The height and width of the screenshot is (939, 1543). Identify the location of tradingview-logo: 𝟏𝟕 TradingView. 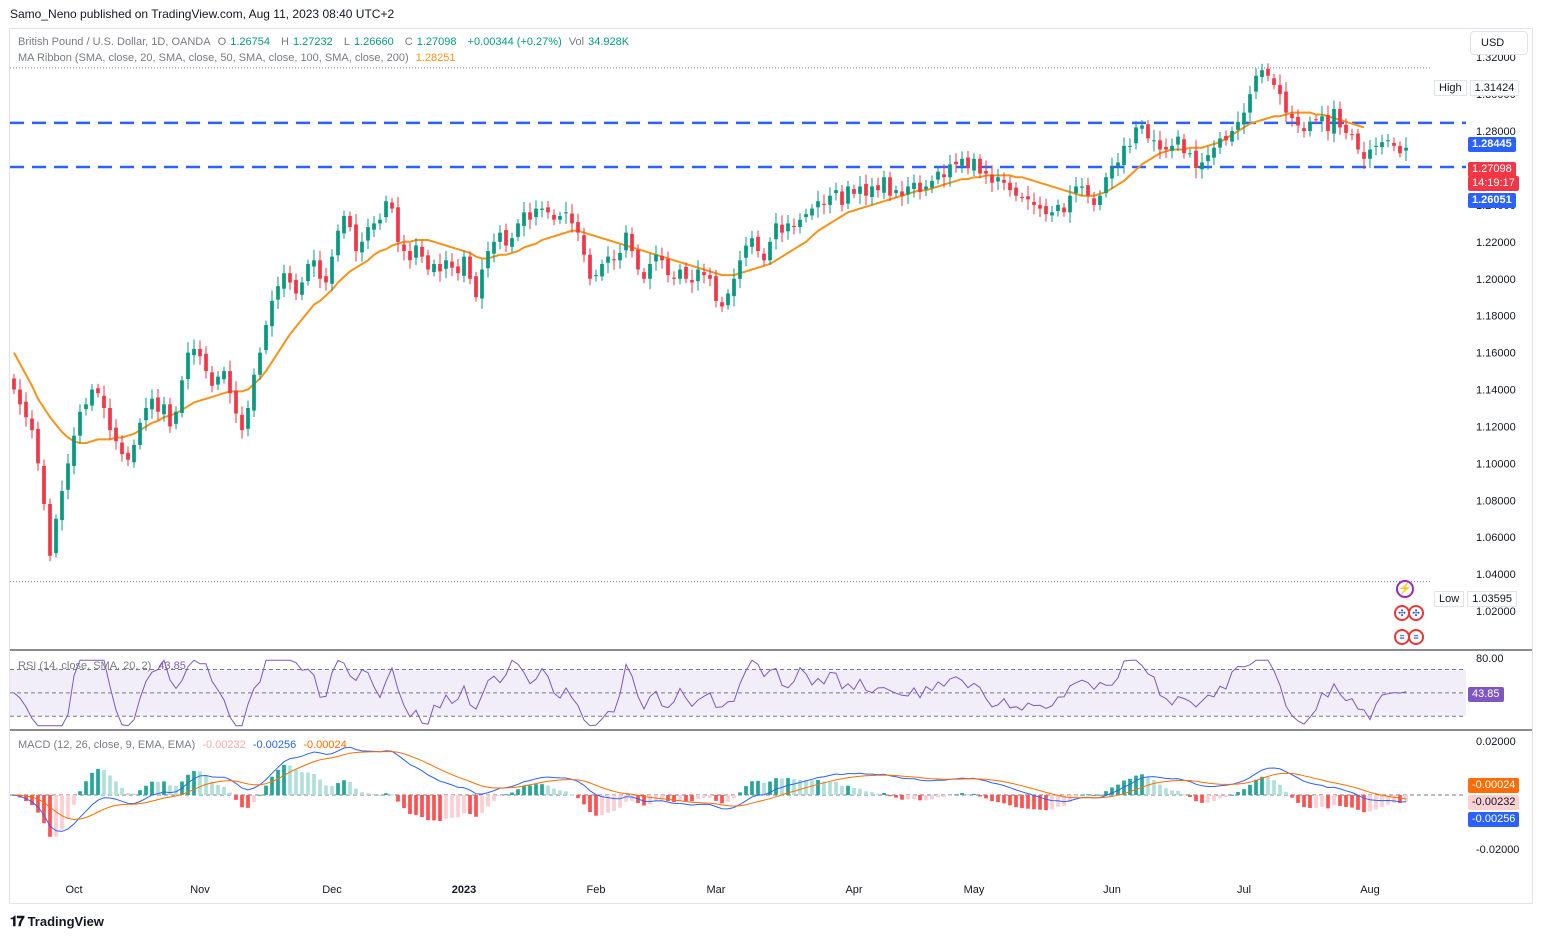
(57, 921).